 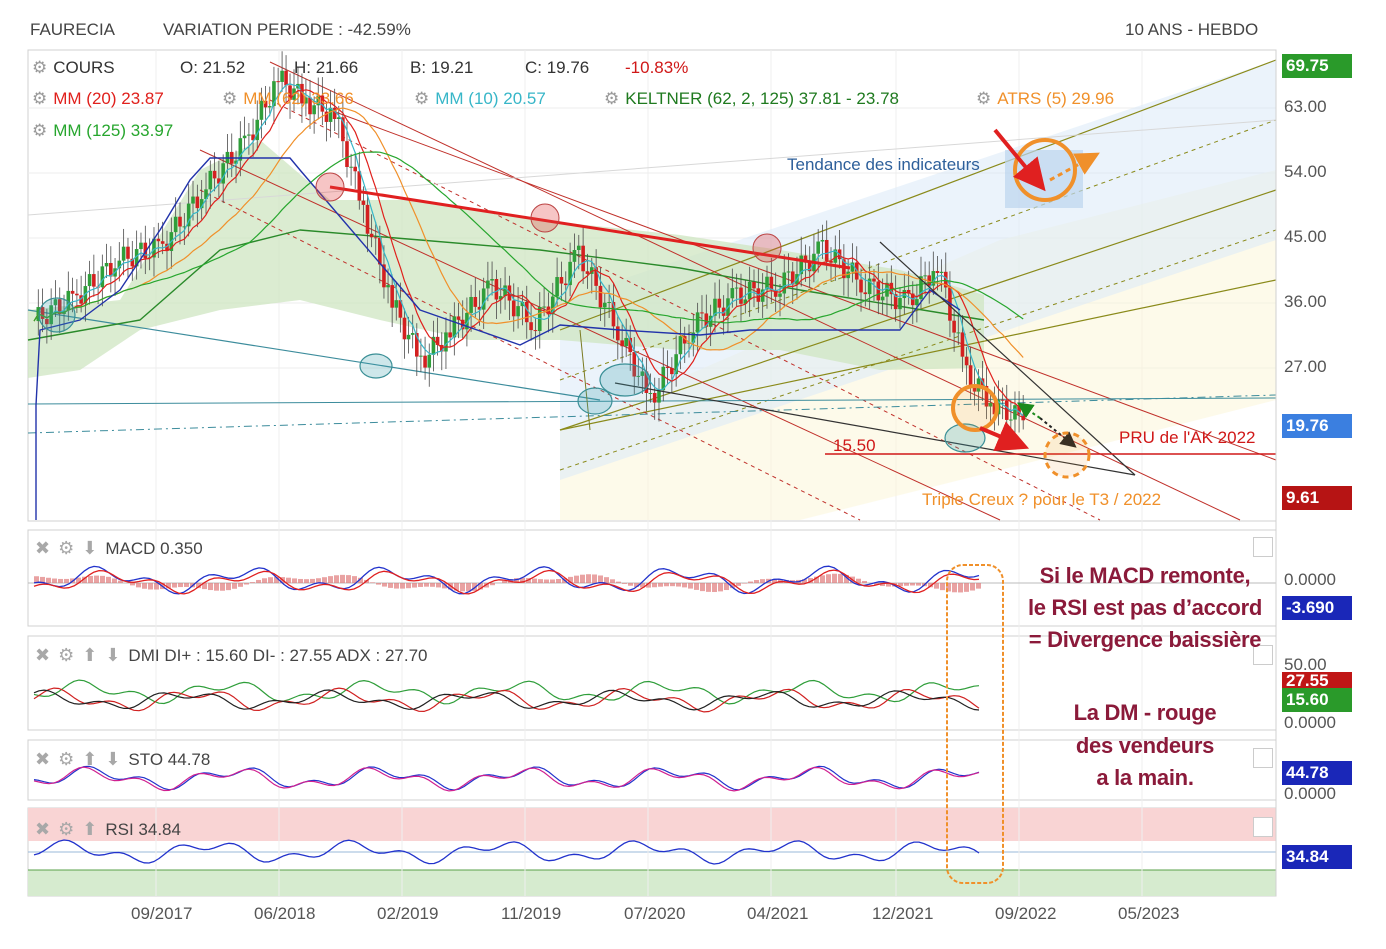 What do you see at coordinates (102, 131) in the screenshot?
I see `legend-mm125: ⚙MM (125) 33.97` at bounding box center [102, 131].